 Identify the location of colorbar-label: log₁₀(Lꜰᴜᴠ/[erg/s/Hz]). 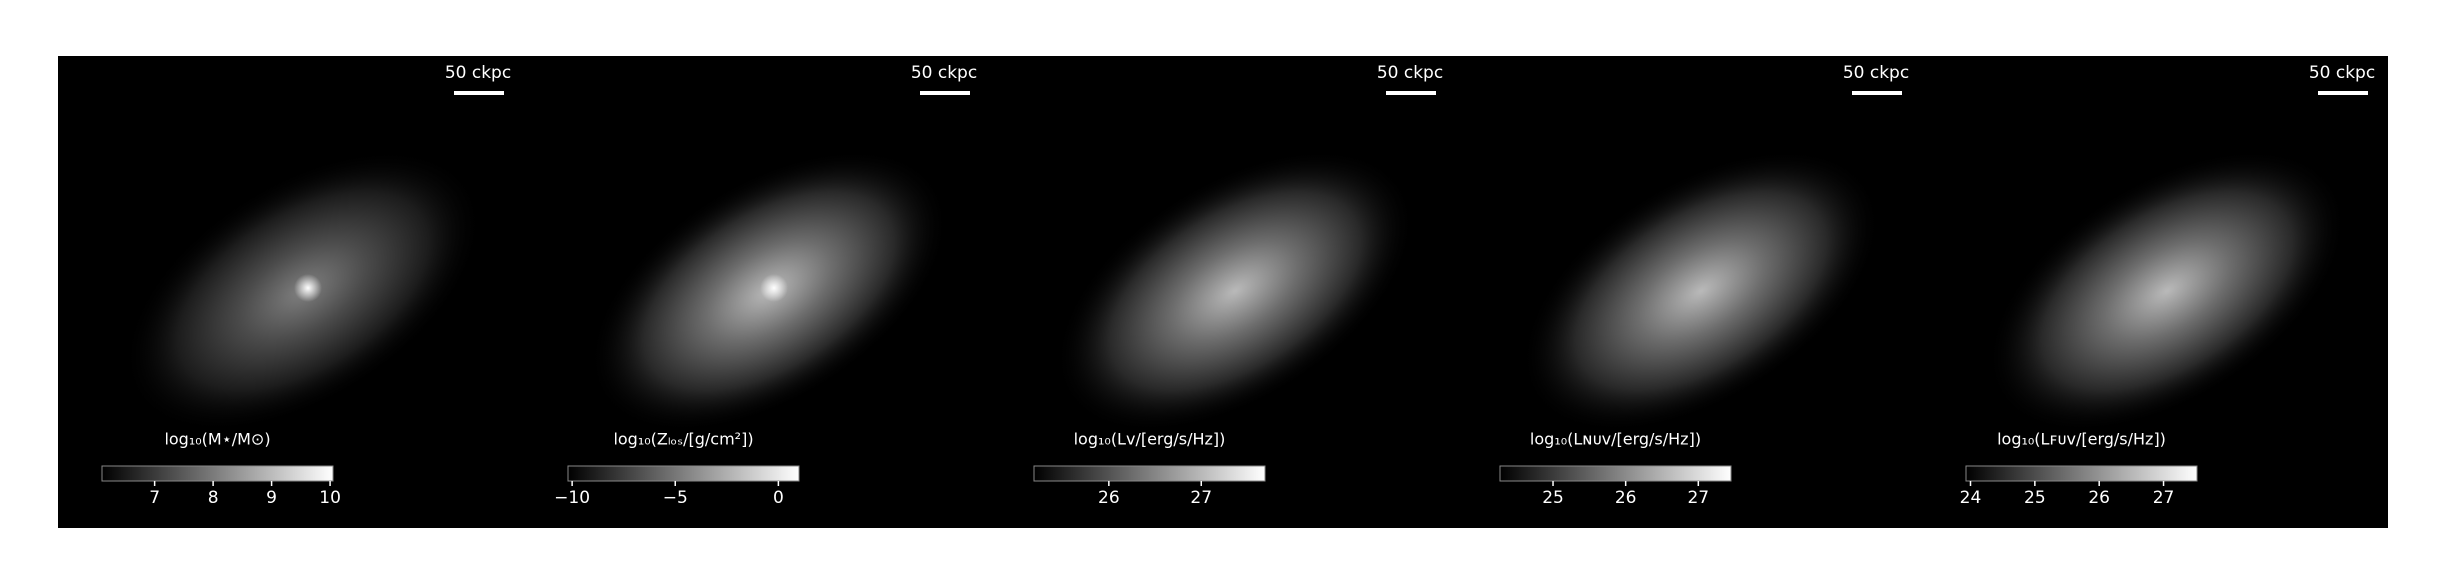
(2081, 439).